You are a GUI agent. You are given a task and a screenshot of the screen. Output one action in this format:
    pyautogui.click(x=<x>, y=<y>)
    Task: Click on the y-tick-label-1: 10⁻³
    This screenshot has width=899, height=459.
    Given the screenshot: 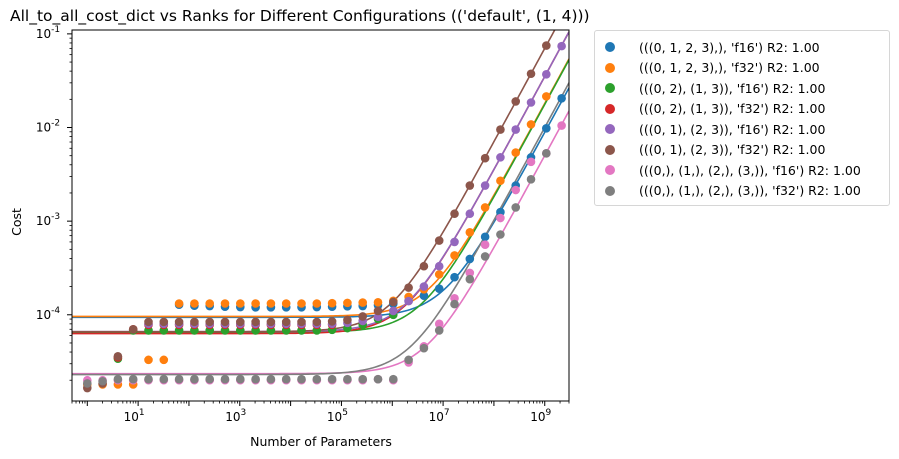 What is the action you would take?
    pyautogui.click(x=48, y=220)
    